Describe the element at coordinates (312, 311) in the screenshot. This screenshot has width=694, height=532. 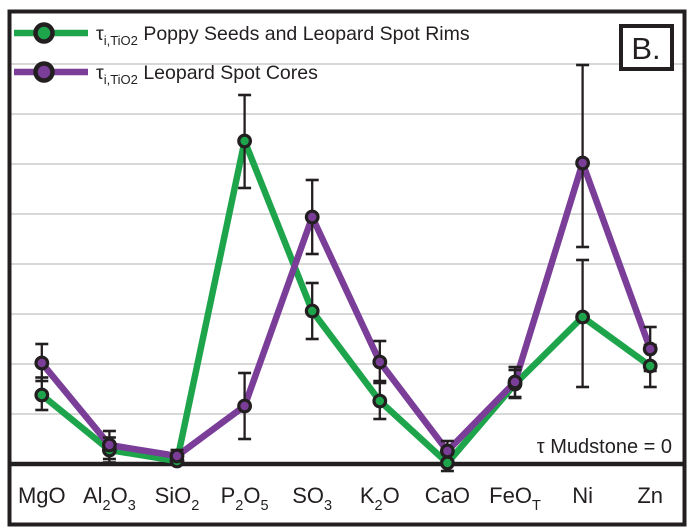
I see `data-point-rims-SO3` at that location.